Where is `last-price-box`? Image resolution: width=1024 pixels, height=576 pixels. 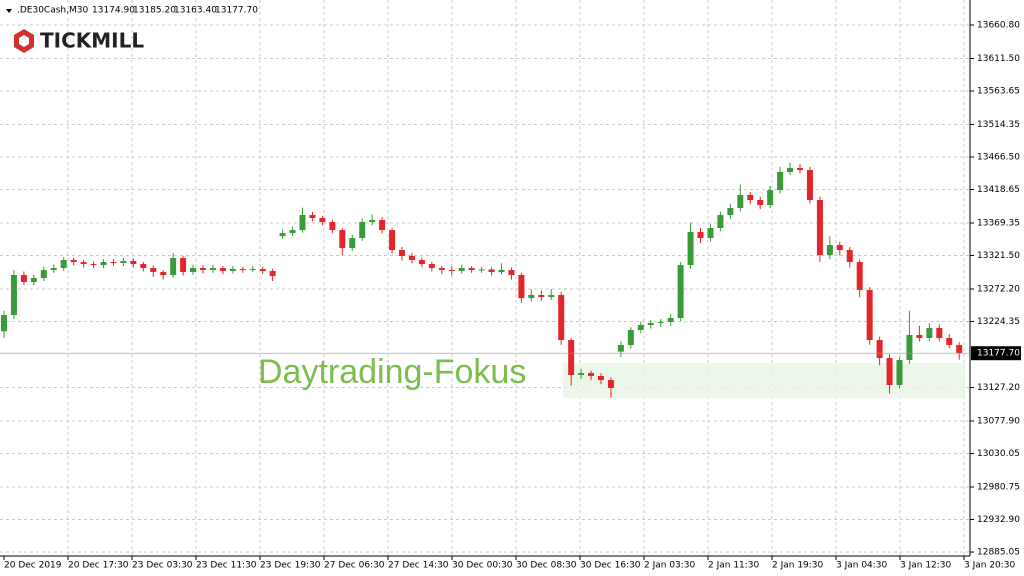 last-price-box is located at coordinates (996, 353).